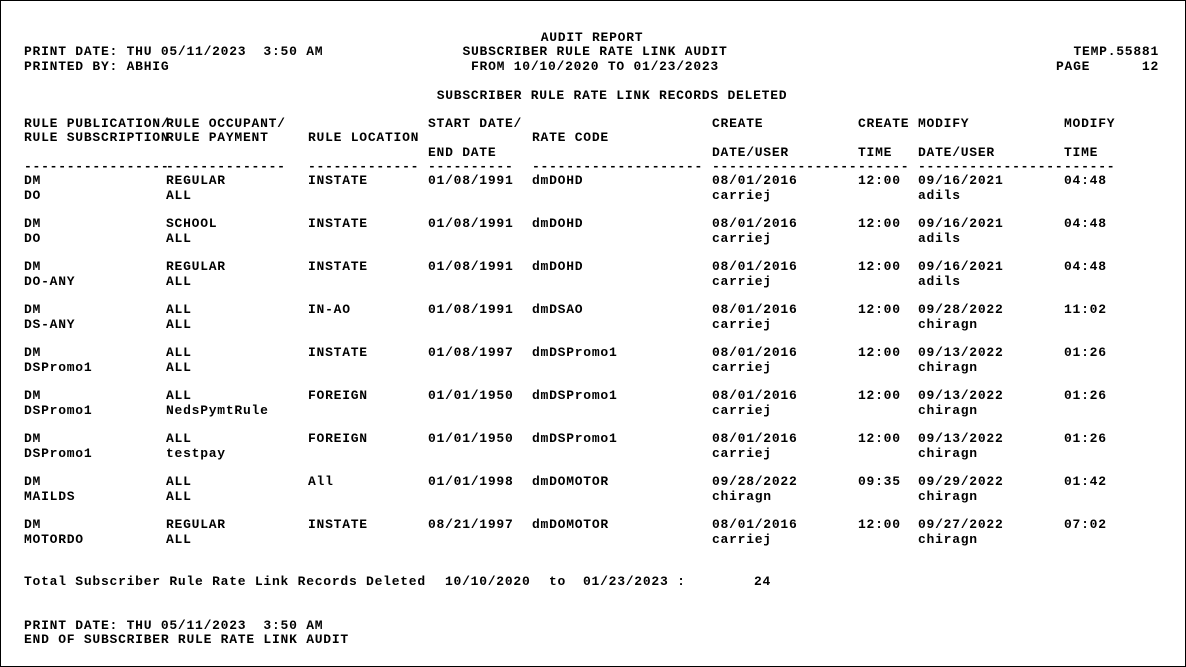  I want to click on footer-end-text: END OF SUBSCRIBER RULE RATE LINK AUDIT, so click(186, 639).